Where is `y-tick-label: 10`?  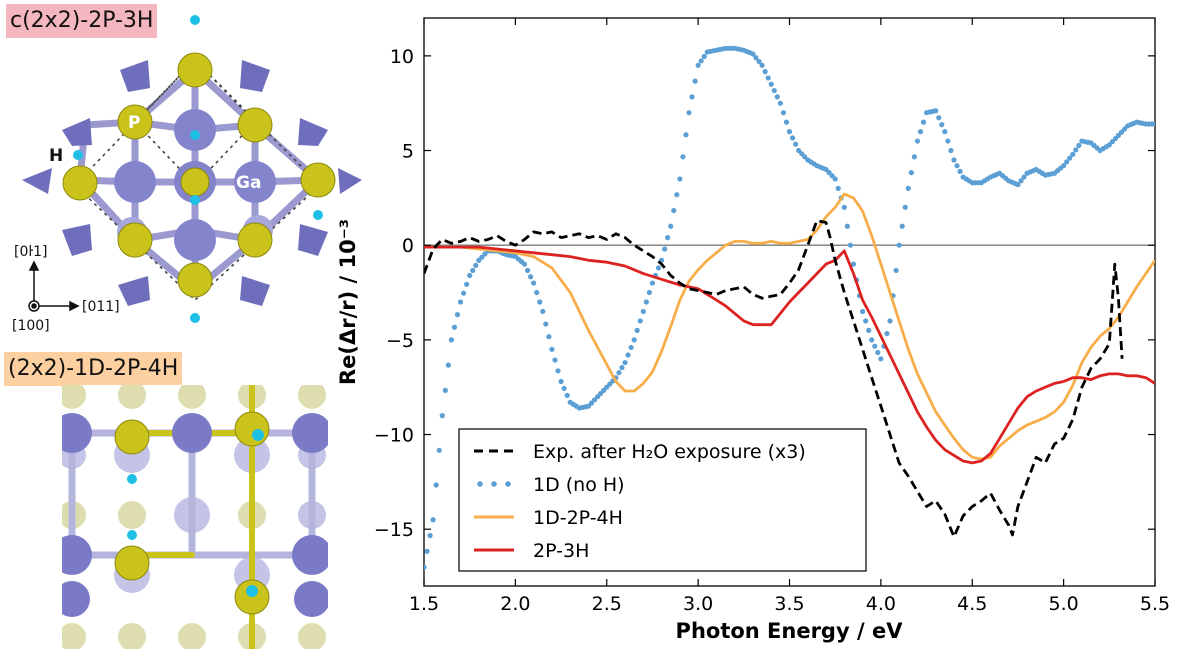
y-tick-label: 10 is located at coordinates (402, 57).